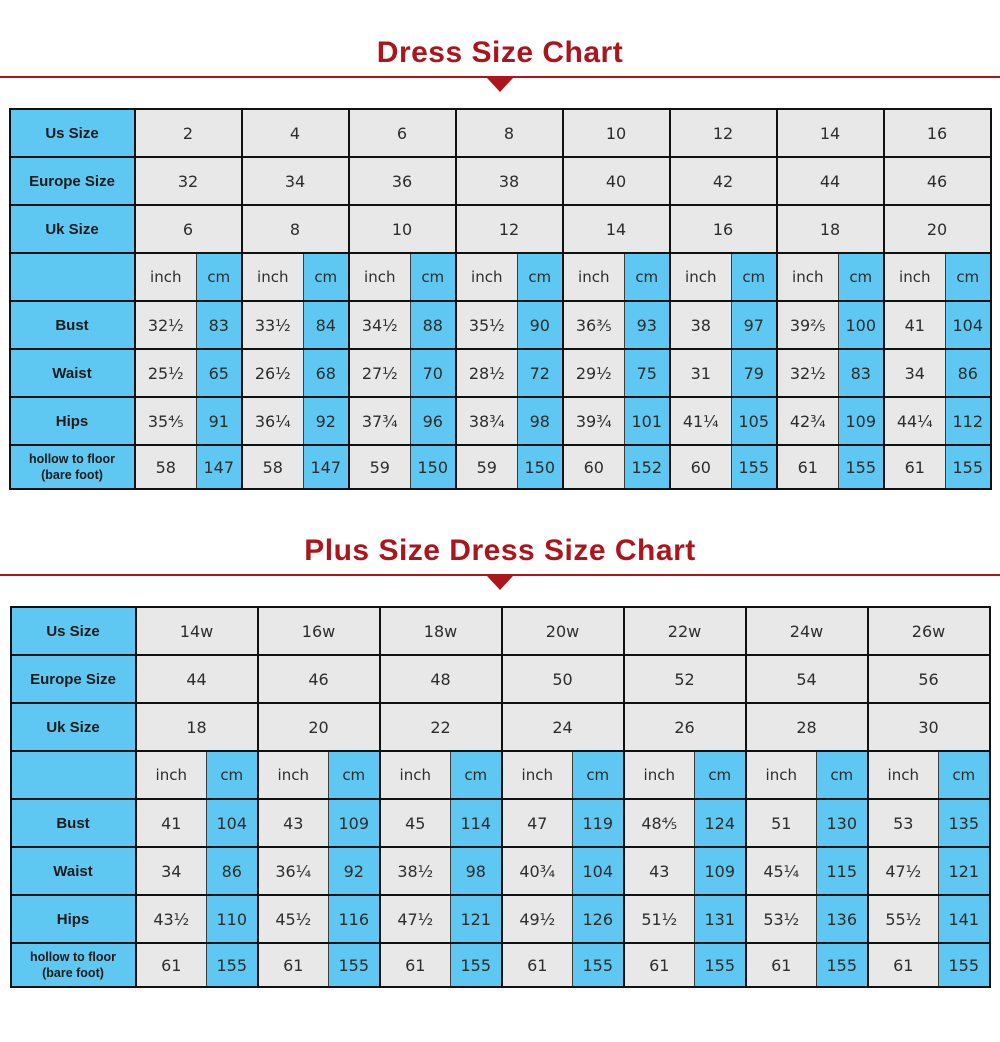 The image size is (1000, 1042). I want to click on cm-value-cell: 105, so click(754, 421).